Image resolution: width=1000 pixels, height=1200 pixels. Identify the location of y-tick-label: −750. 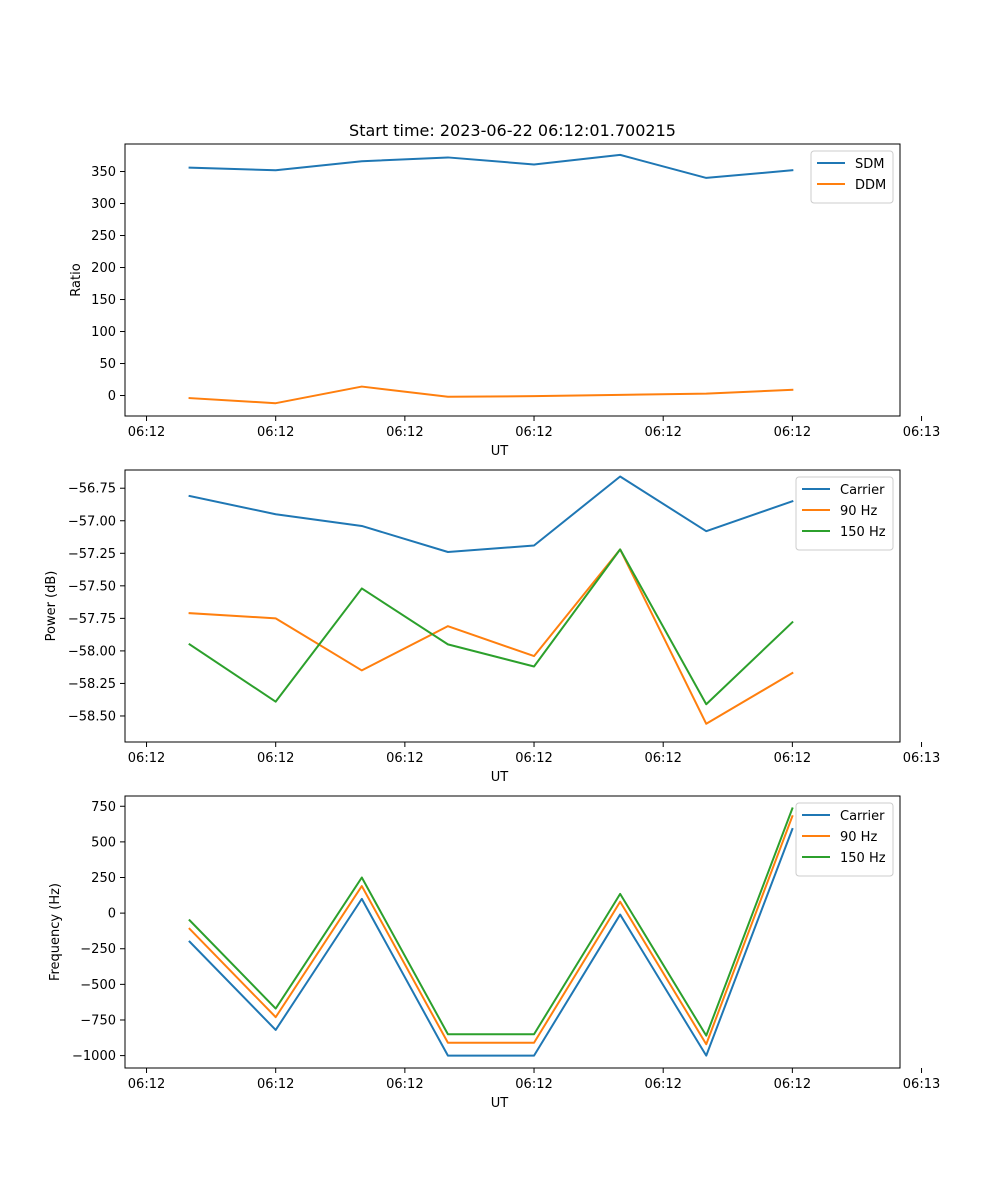
(98, 1020).